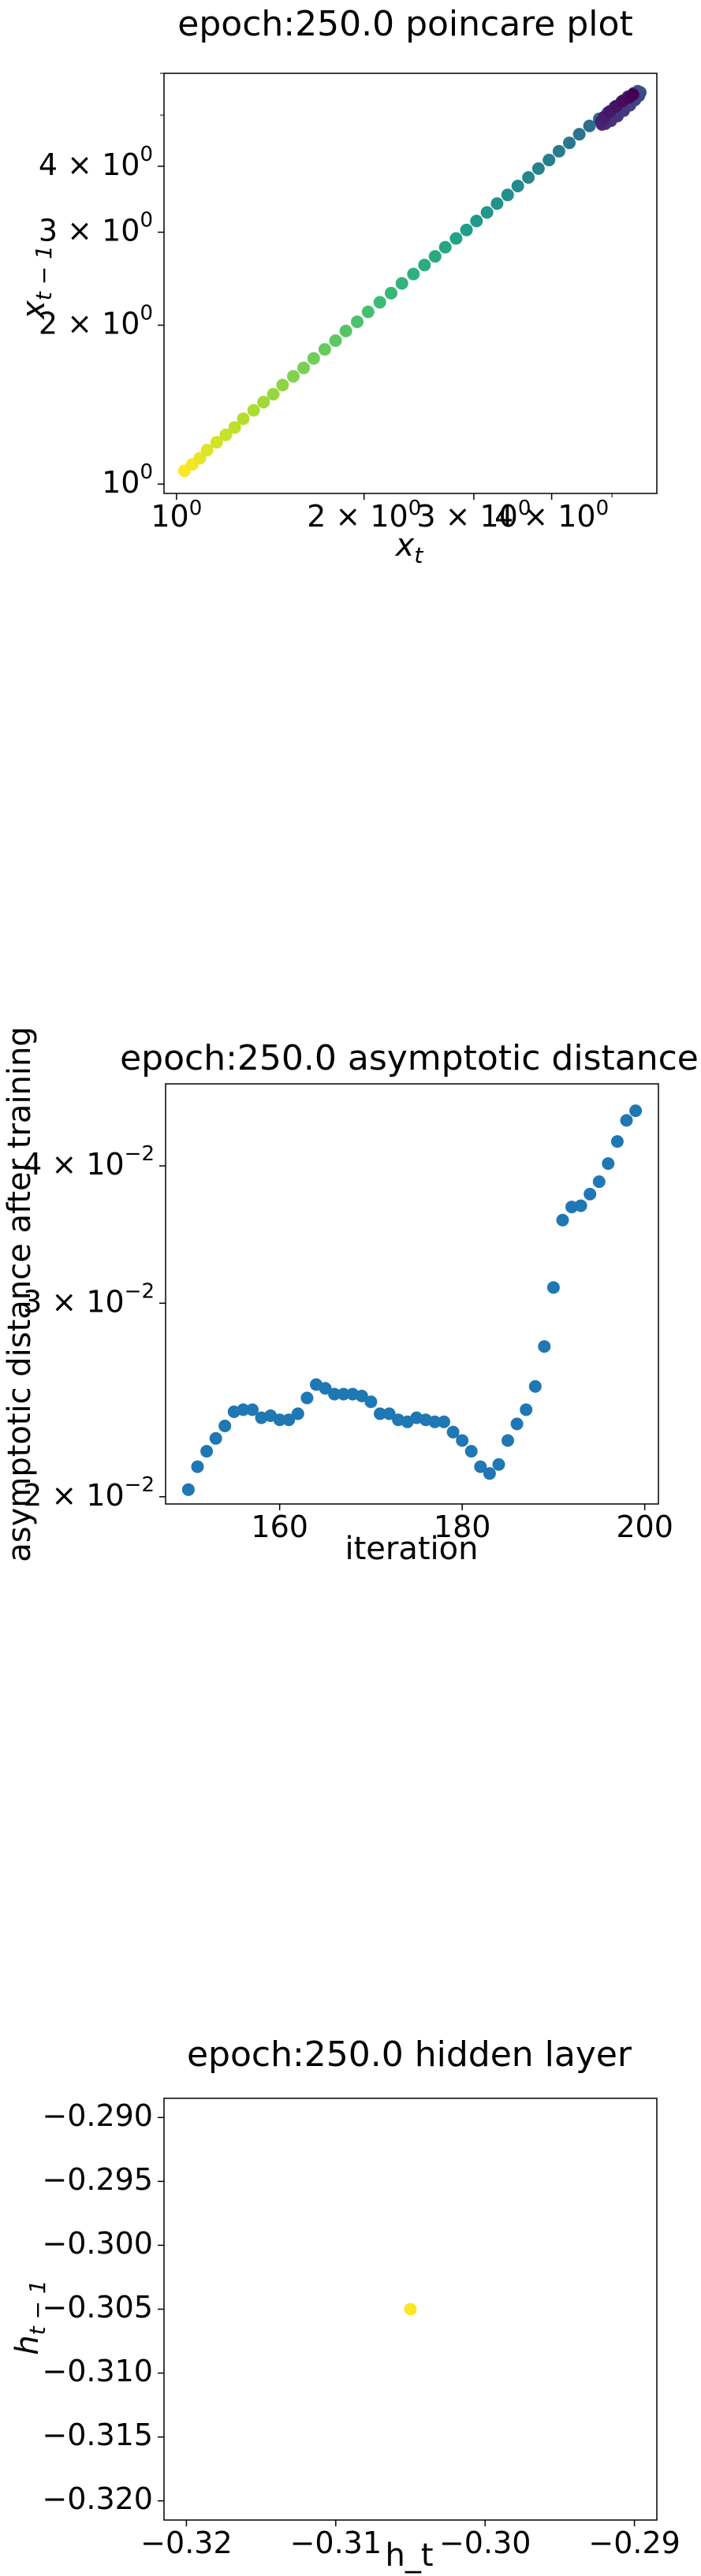 This screenshot has width=701, height=2576. What do you see at coordinates (98, 2498) in the screenshot?
I see `hidden-layer-y-tick-label: −0.320` at bounding box center [98, 2498].